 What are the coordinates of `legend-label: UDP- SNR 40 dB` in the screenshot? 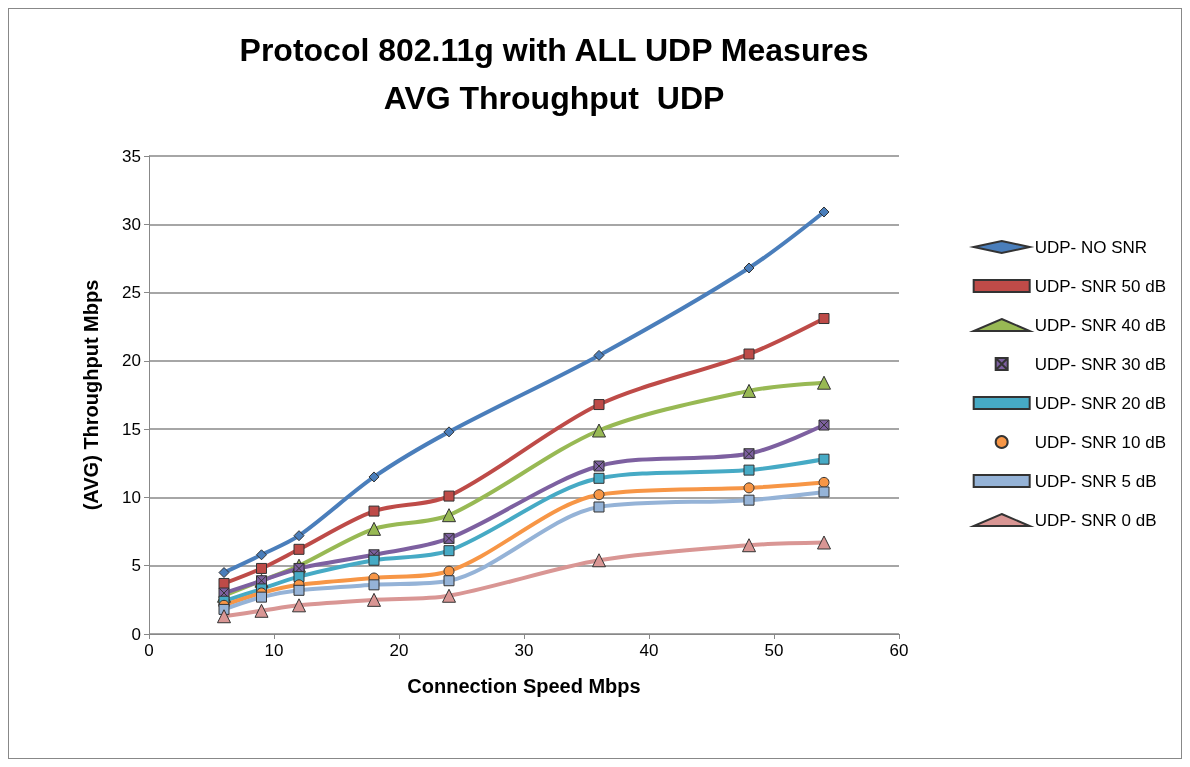 It's located at (1100, 325).